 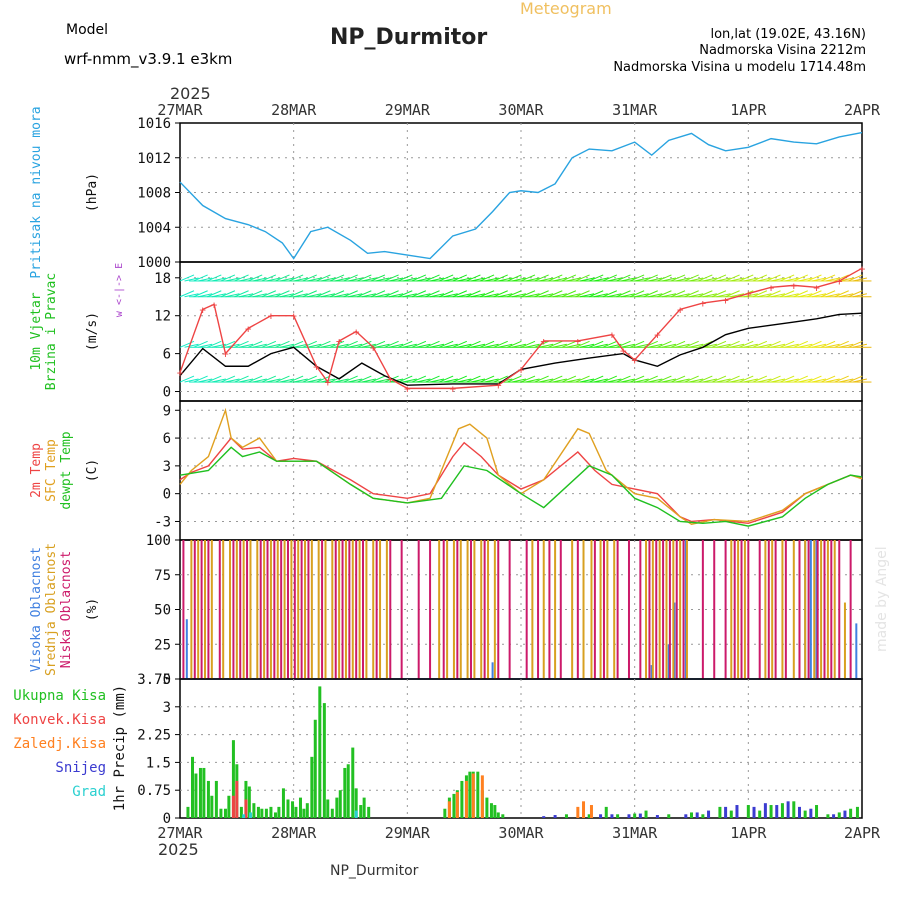 What do you see at coordinates (66, 609) in the screenshot?
I see `y-axis-label: Niska Oblacnost` at bounding box center [66, 609].